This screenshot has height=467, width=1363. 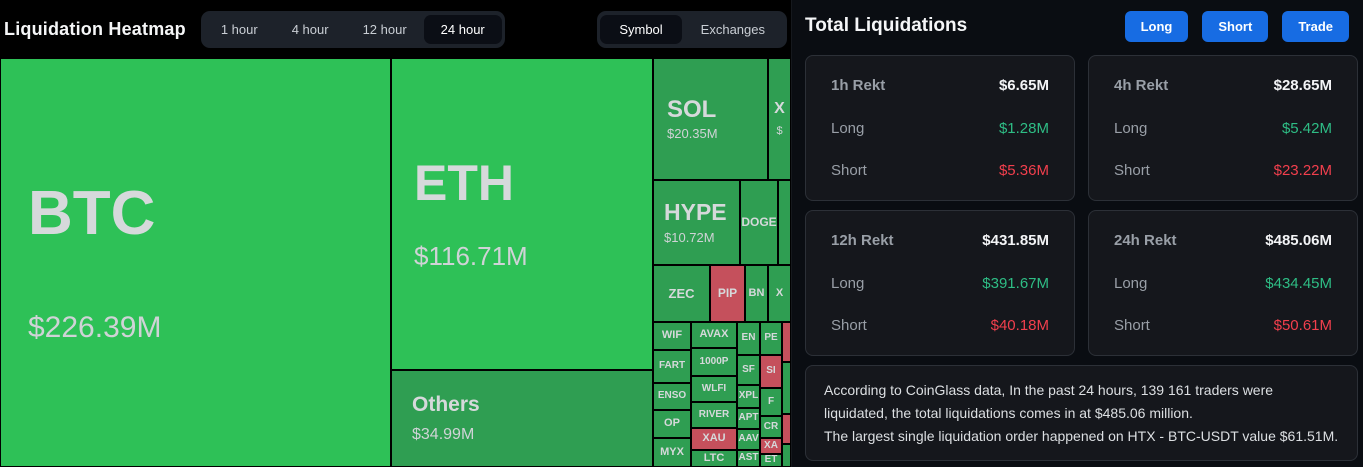 I want to click on coin-symbol: LTC, so click(x=714, y=457).